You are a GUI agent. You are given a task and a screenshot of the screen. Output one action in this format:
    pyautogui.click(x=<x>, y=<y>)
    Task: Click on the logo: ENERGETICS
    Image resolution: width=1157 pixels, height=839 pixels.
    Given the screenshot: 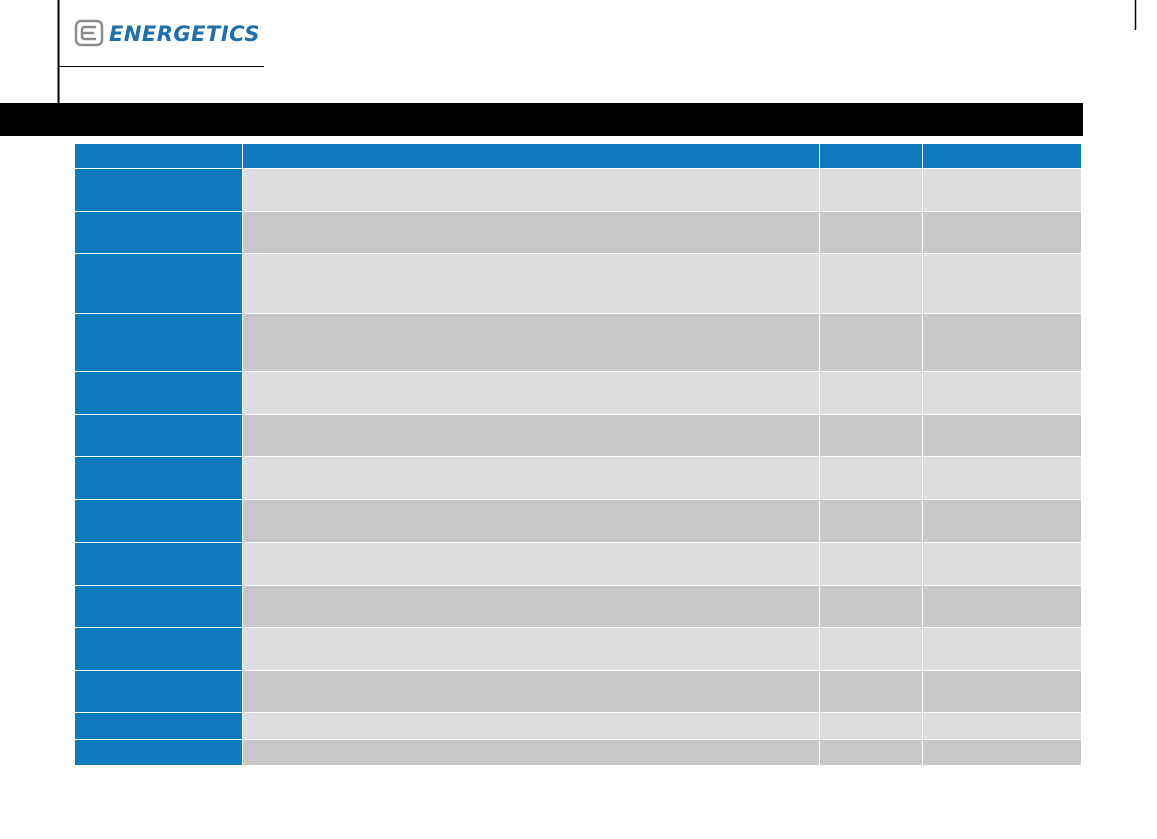 What is the action you would take?
    pyautogui.click(x=167, y=33)
    